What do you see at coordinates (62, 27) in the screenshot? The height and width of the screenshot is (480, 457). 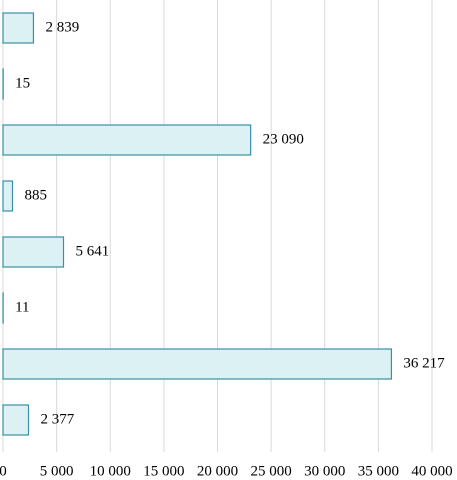 I see `value-label: 2 839` at bounding box center [62, 27].